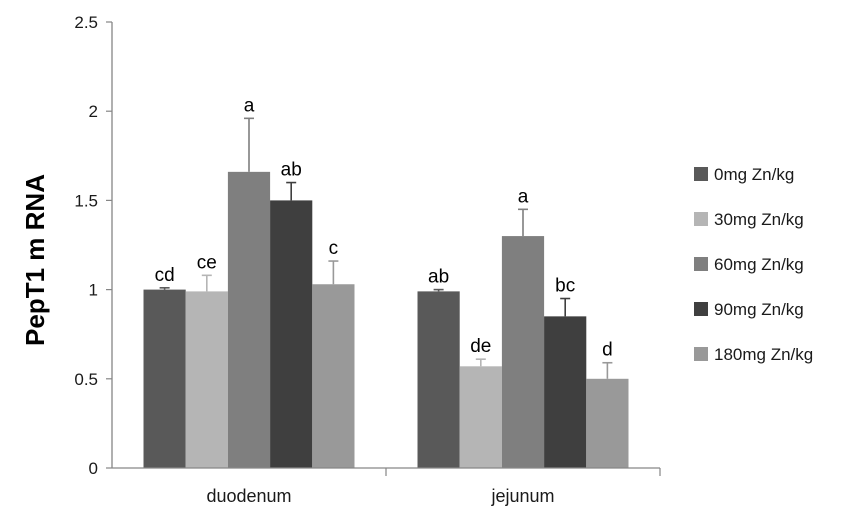 The width and height of the screenshot is (849, 513). Describe the element at coordinates (93, 468) in the screenshot. I see `y-tick-label: 0` at that location.